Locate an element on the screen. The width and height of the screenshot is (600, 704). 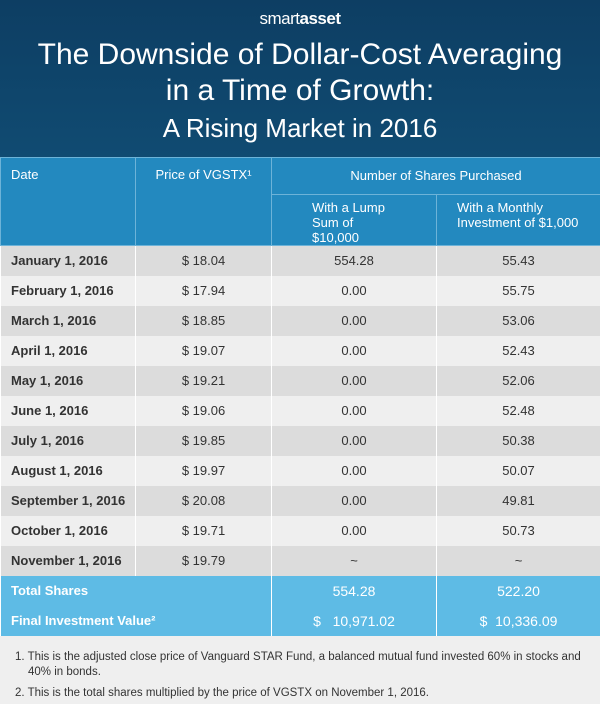
date-cell: November 1, 2016 is located at coordinates (68, 560).